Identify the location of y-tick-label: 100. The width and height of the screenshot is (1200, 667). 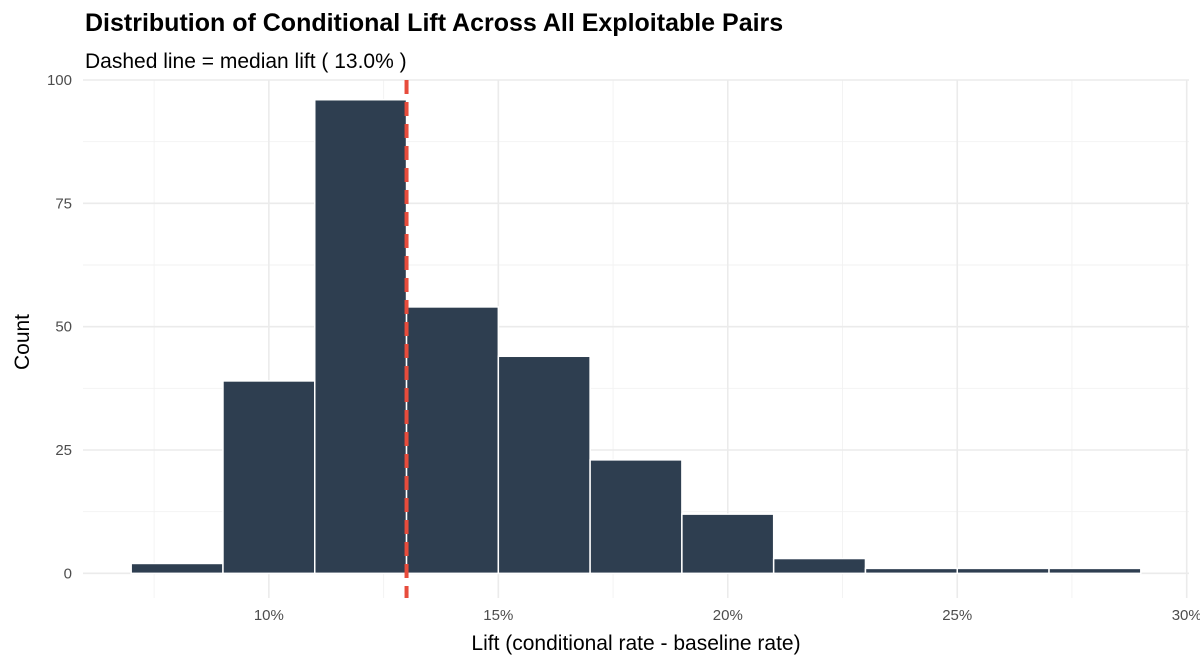
(59, 80).